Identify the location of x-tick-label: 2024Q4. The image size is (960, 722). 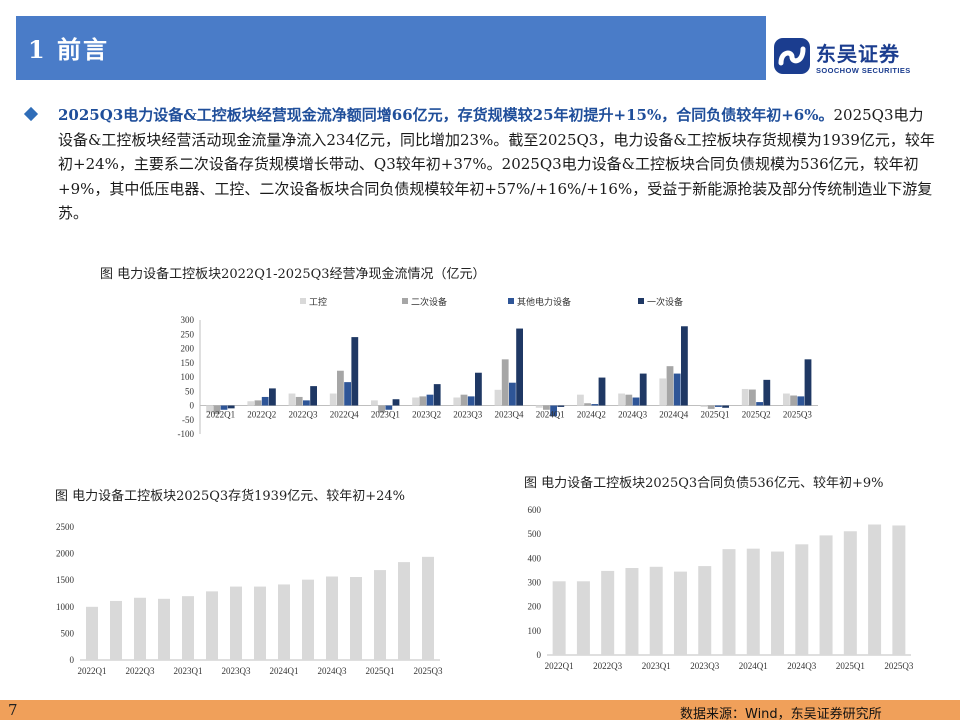
(673, 415).